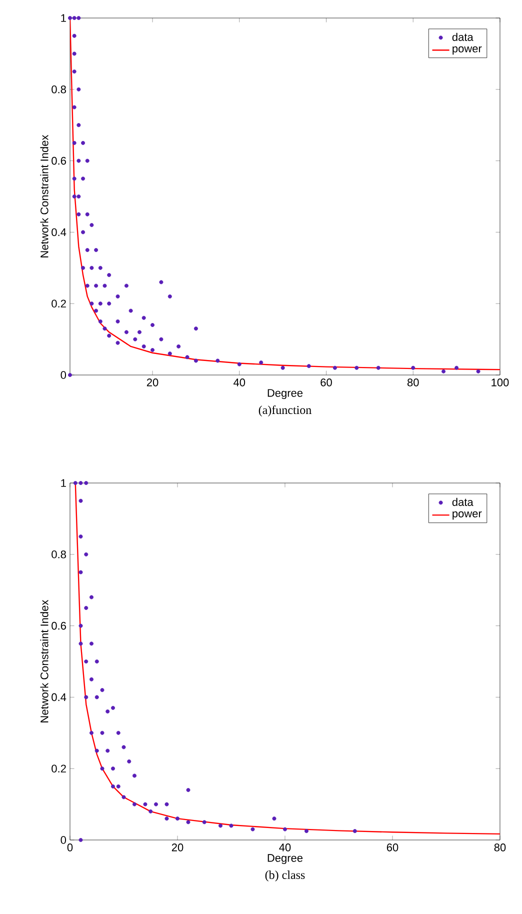 This screenshot has width=522, height=914. I want to click on x-tick-label: 100, so click(500, 382).